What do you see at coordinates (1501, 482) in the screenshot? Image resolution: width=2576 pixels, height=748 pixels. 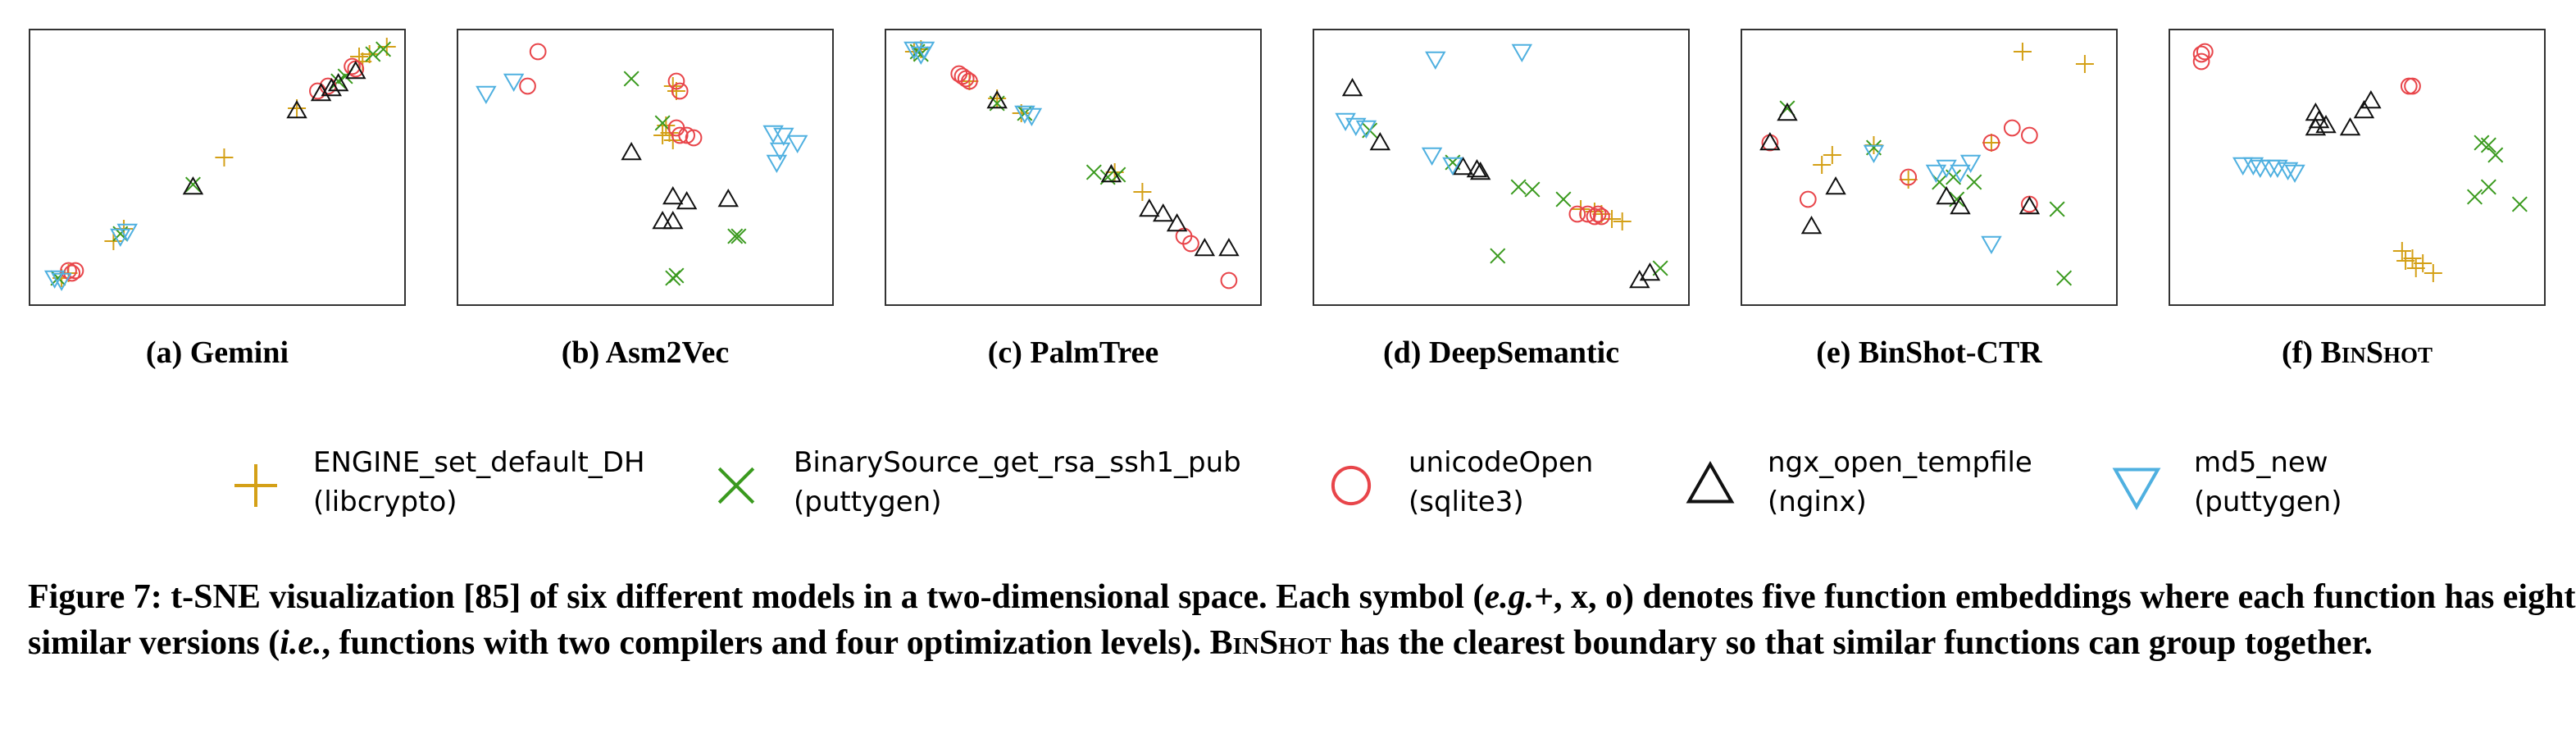 I see `legend-label-unicode: unicodeOpen (sqlite3)` at bounding box center [1501, 482].